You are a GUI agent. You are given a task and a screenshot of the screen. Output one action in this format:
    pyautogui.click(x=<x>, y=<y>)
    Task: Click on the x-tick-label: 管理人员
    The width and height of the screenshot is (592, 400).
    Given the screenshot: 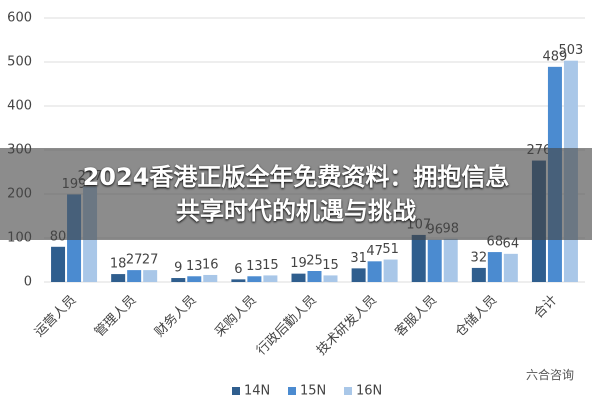 What is the action you would take?
    pyautogui.click(x=115, y=316)
    